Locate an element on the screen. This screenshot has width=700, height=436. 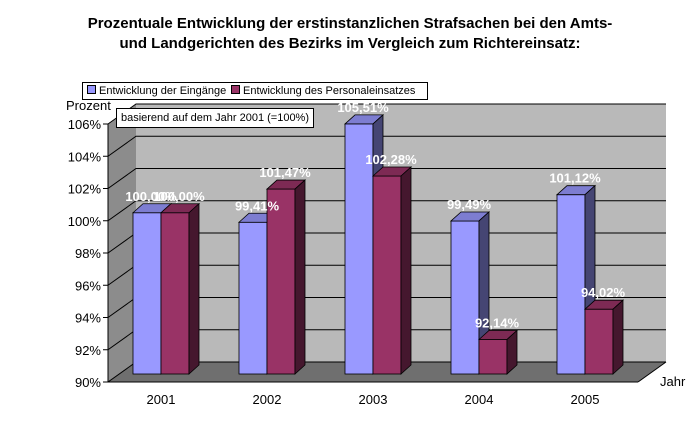
x-tick-label: 2001 is located at coordinates (161, 399).